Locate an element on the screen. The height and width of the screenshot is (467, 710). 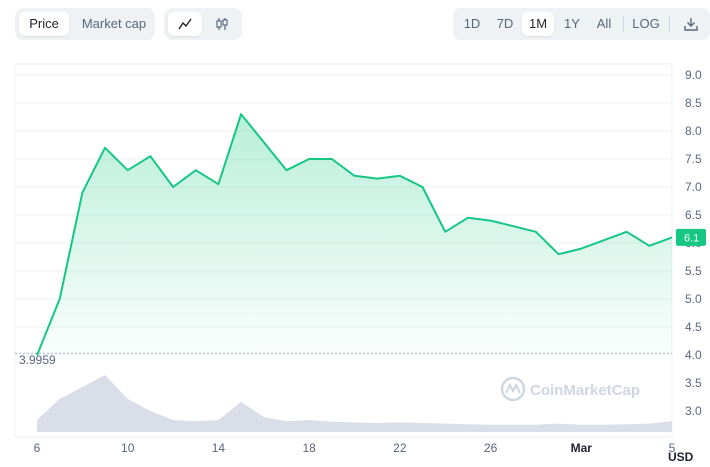
range-toggle: 1D 7D 1M 1Y All LOG is located at coordinates (581, 24).